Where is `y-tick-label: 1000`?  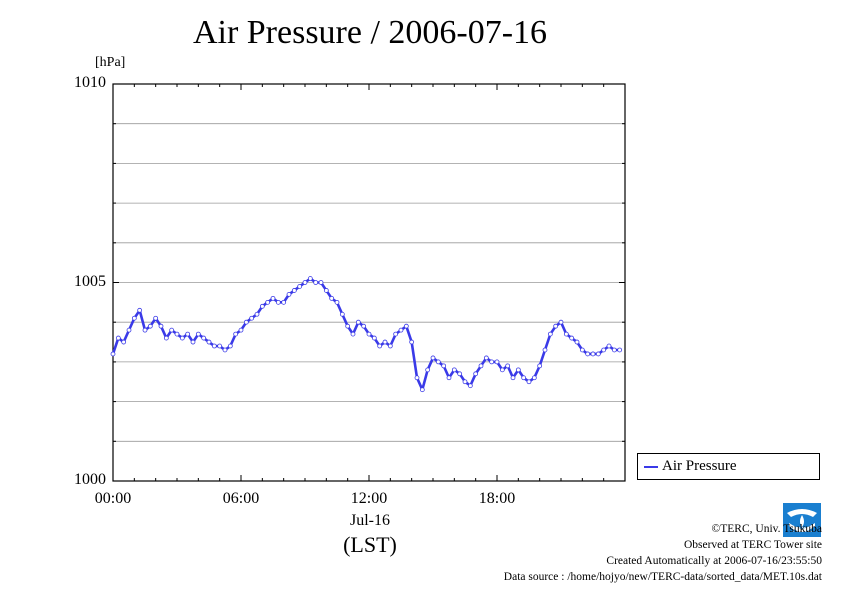 y-tick-label: 1000 is located at coordinates (90, 479).